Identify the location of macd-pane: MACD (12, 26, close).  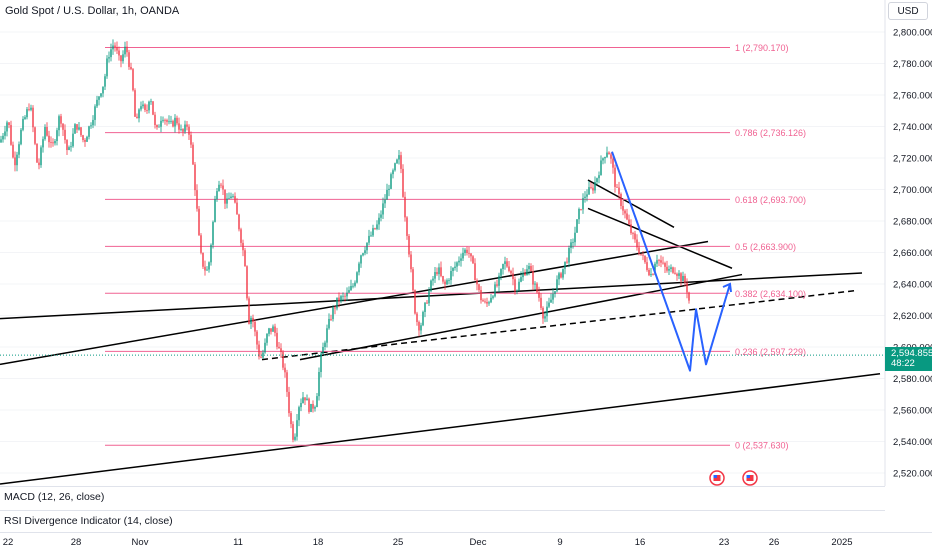
(442, 496).